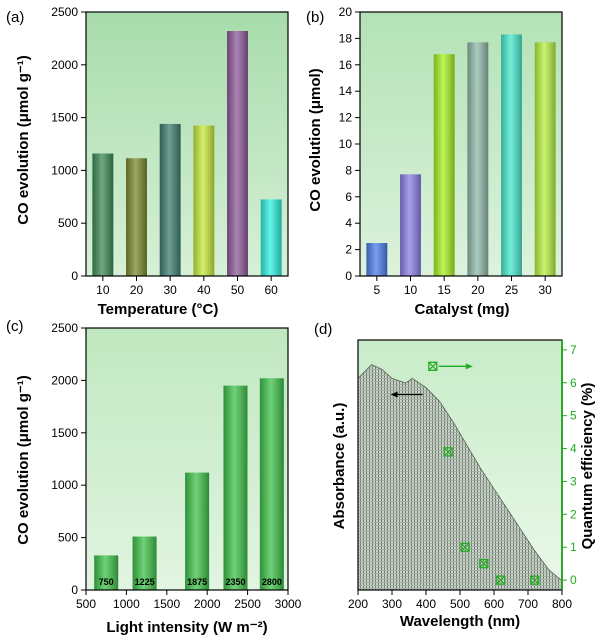 This screenshot has height=640, width=600. I want to click on x-tick-label: 20, so click(137, 290).